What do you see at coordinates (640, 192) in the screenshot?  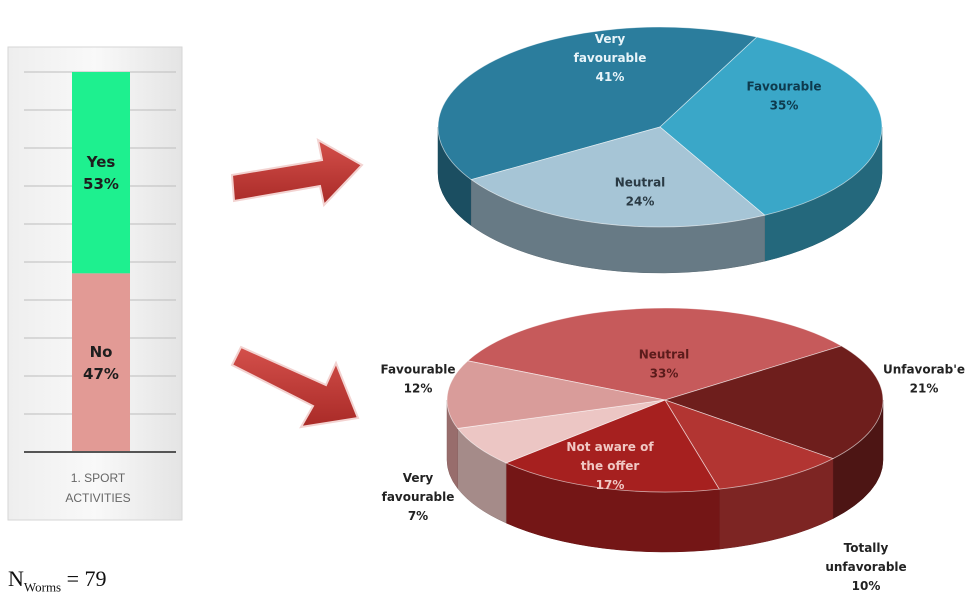 I see `pie-label-neutral: Neutral 24%` at bounding box center [640, 192].